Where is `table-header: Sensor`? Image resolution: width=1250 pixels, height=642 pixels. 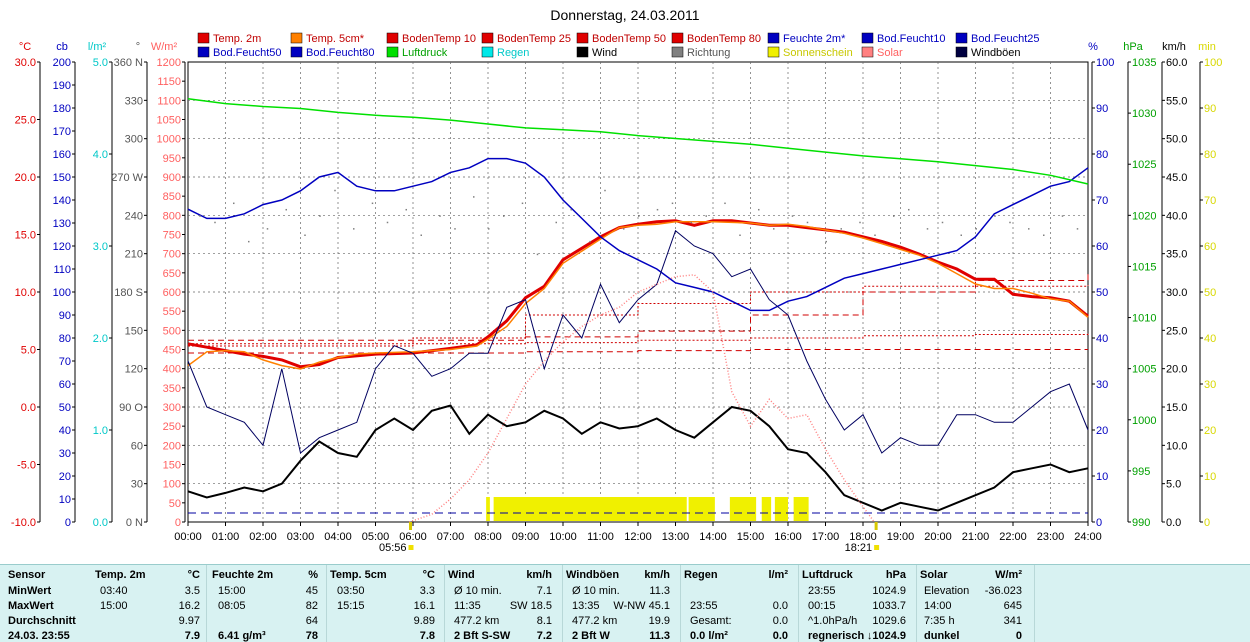
table-header: Sensor is located at coordinates (27, 575).